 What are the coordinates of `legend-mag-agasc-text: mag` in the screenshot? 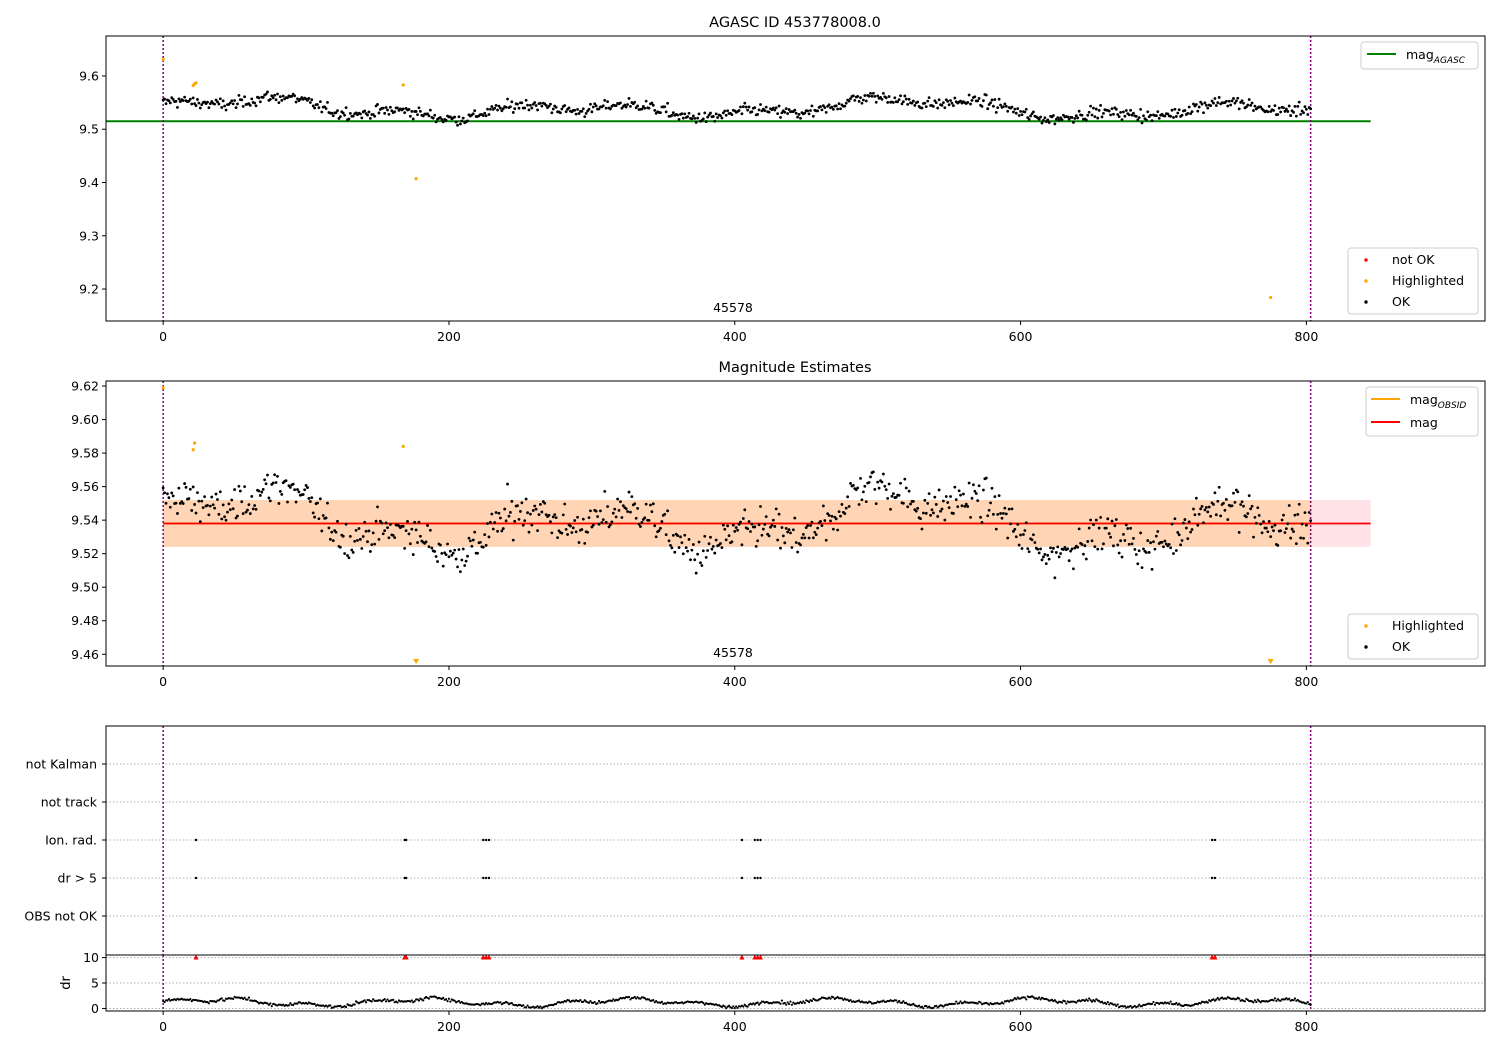 It's located at (1420, 54).